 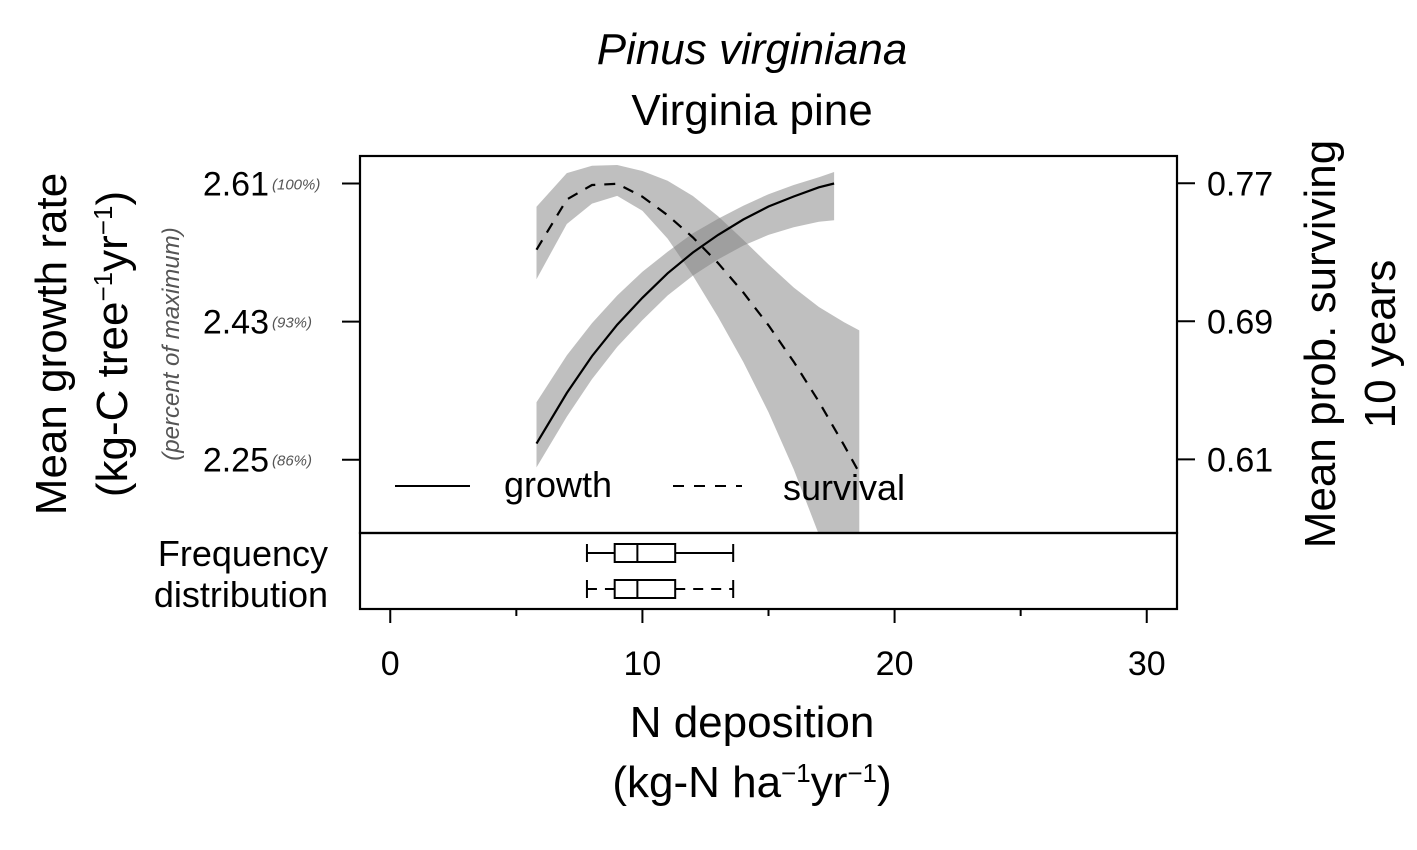 What do you see at coordinates (751, 782) in the screenshot?
I see `x-axis-title-units: (kg-N ha−1yr−1)` at bounding box center [751, 782].